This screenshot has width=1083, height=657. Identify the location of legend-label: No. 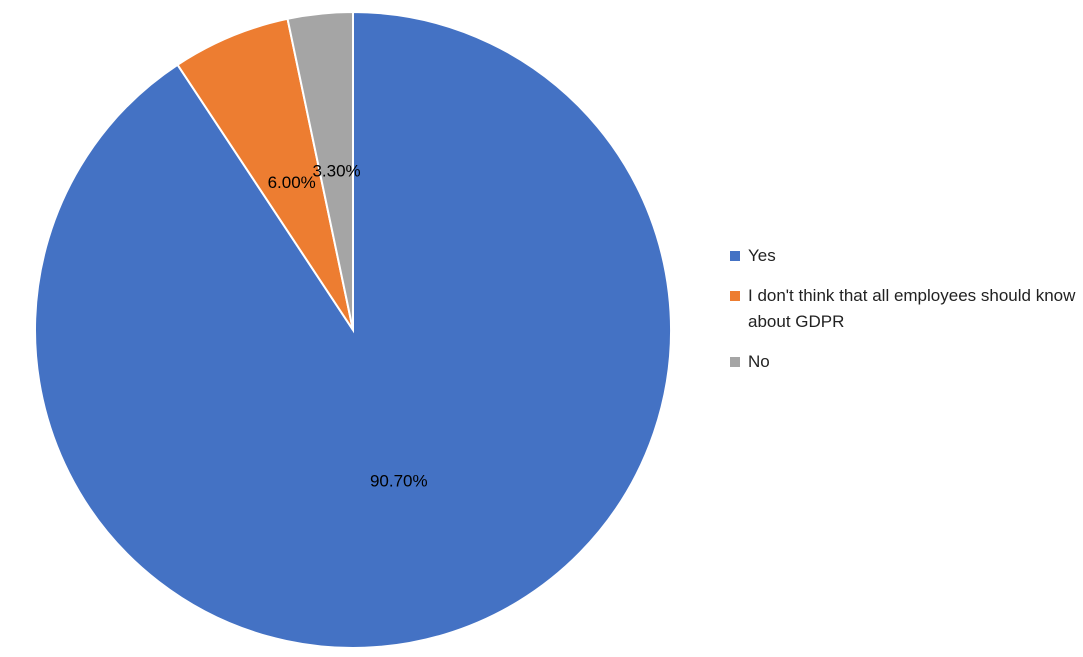
(759, 361).